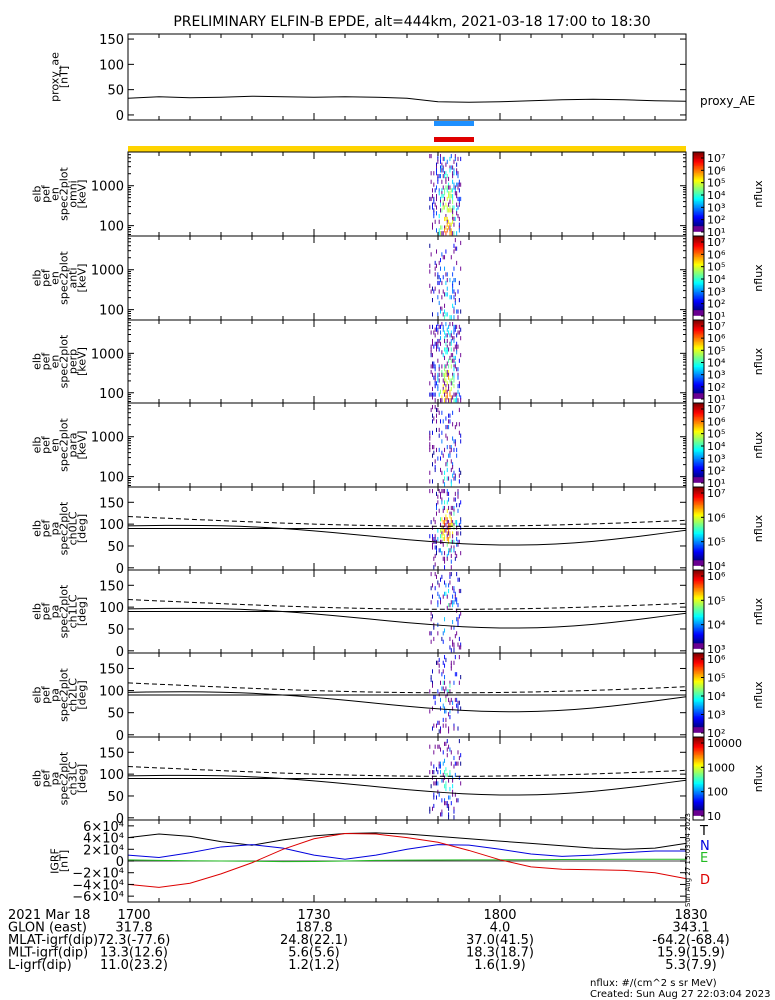 The image size is (775, 1000). What do you see at coordinates (82, 528) in the screenshot?
I see `ylabel-ch0LC-5: [deg]` at bounding box center [82, 528].